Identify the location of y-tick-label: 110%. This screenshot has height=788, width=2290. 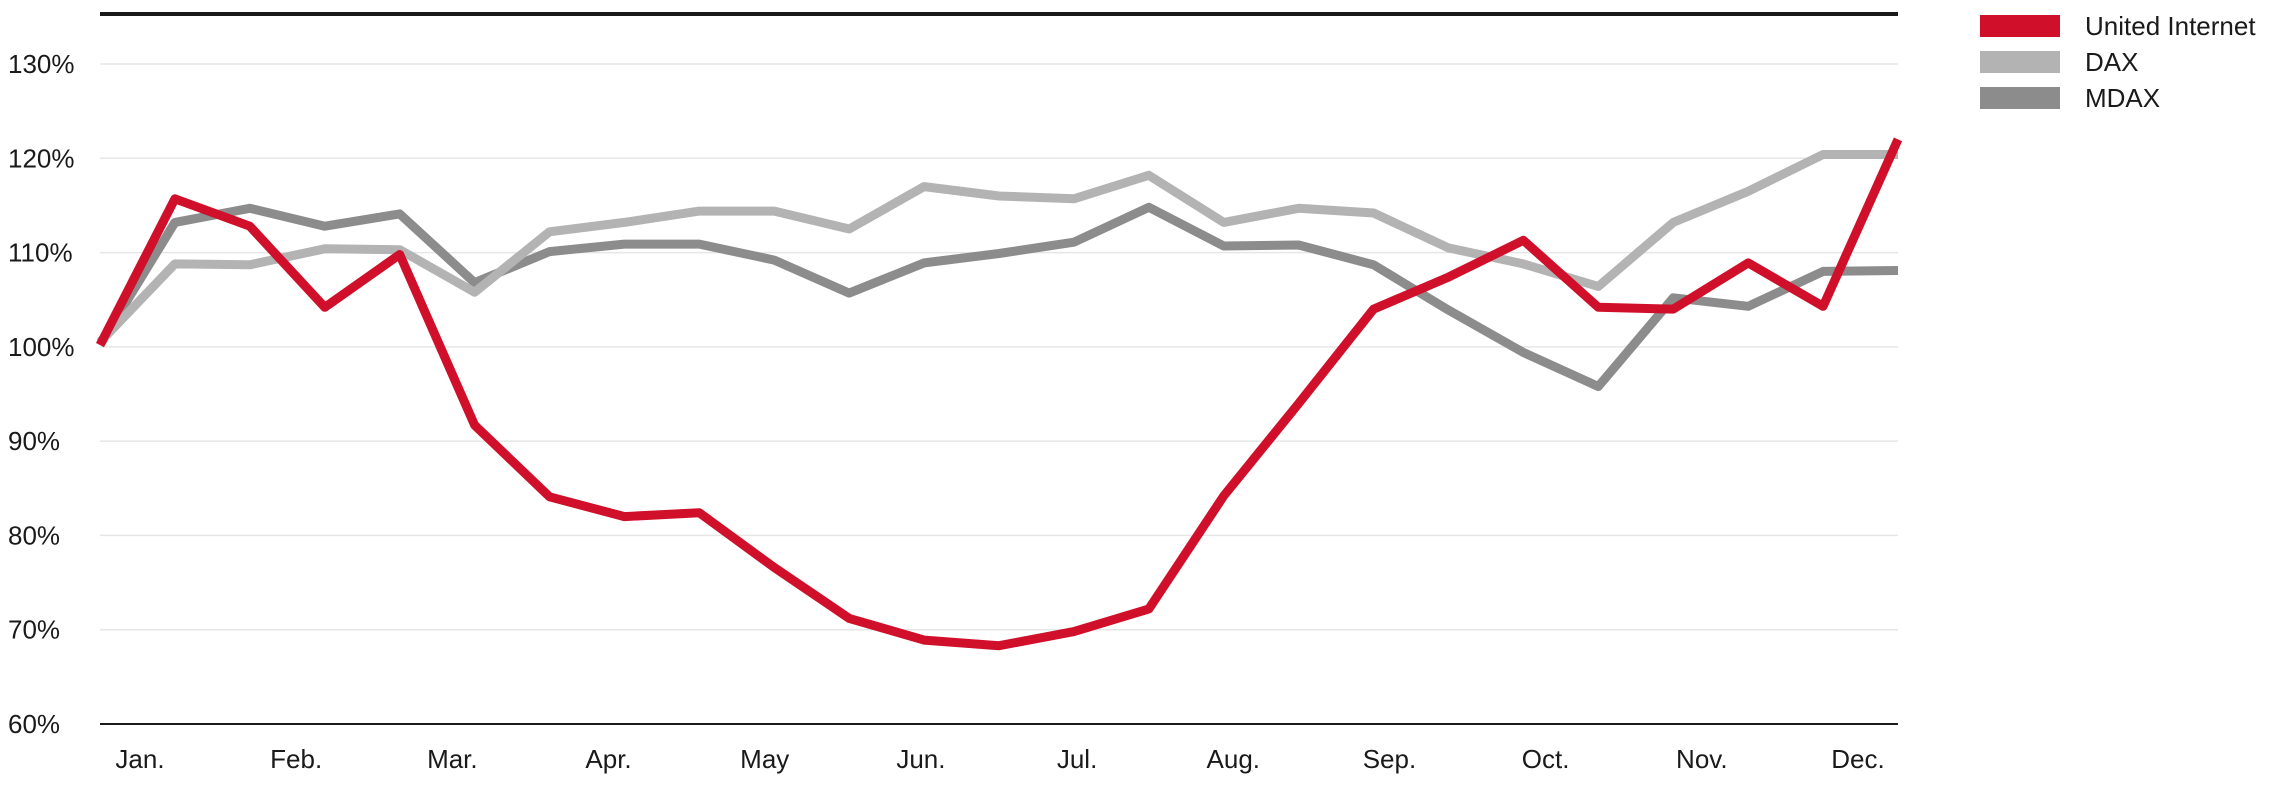
(40, 253).